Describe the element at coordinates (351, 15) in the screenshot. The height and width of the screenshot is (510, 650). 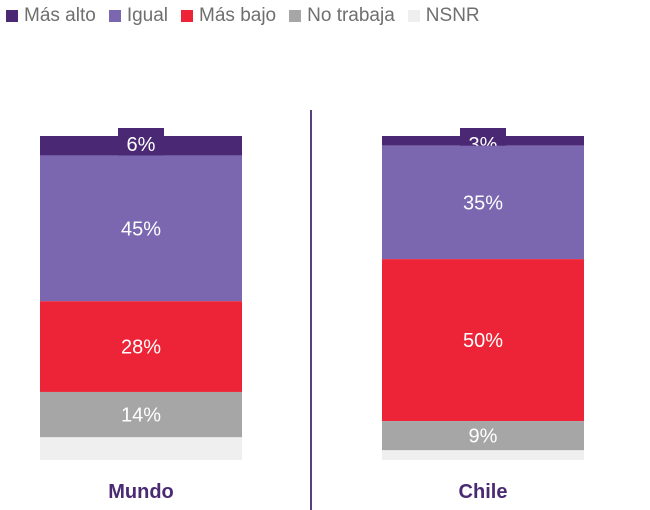
I see `legend-label: No trabaja` at that location.